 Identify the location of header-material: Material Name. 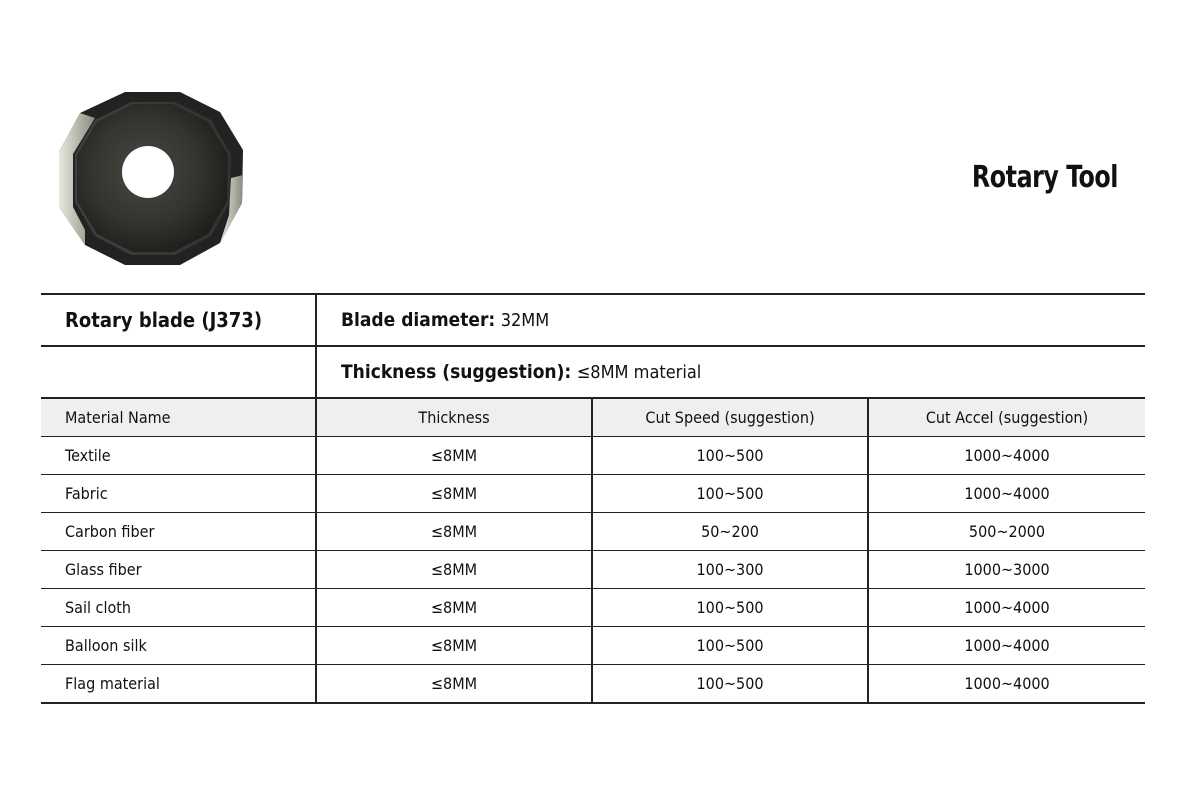
(179, 417).